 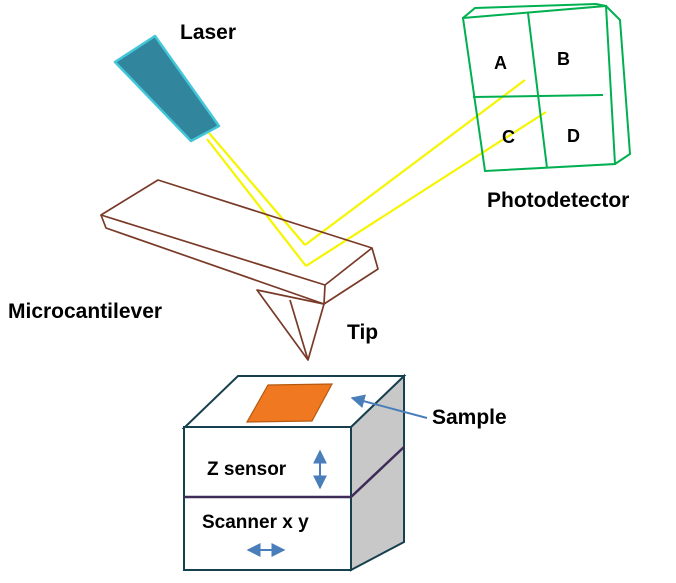 What do you see at coordinates (508, 137) in the screenshot?
I see `quadrant-c-label: C` at bounding box center [508, 137].